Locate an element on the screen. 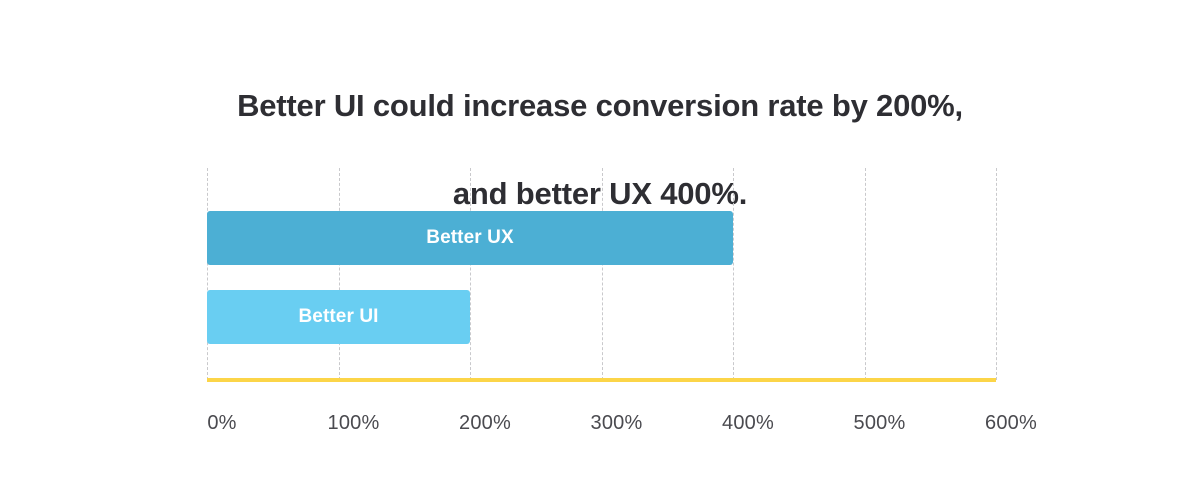  gridline-0pct is located at coordinates (207, 274).